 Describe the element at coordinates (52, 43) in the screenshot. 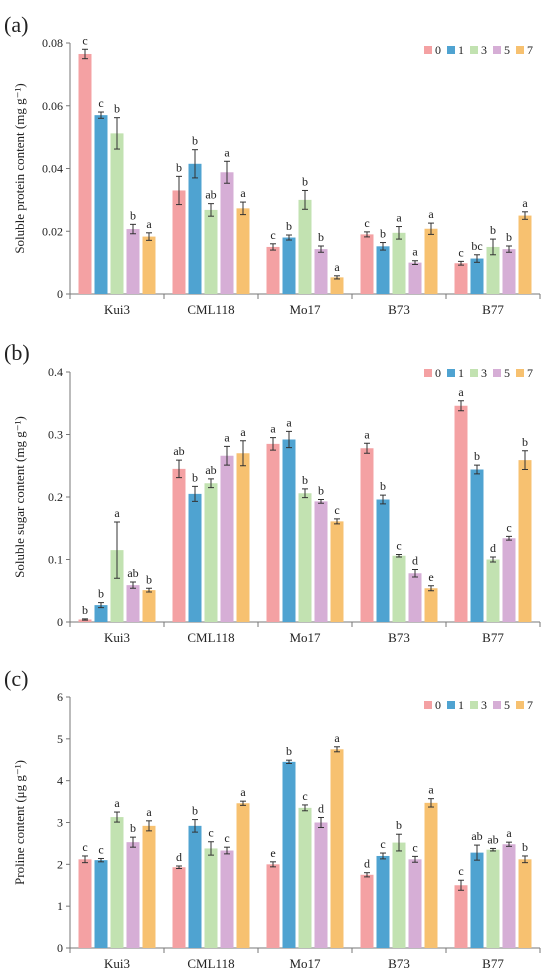

I see `y-tick-label: 0.08` at that location.